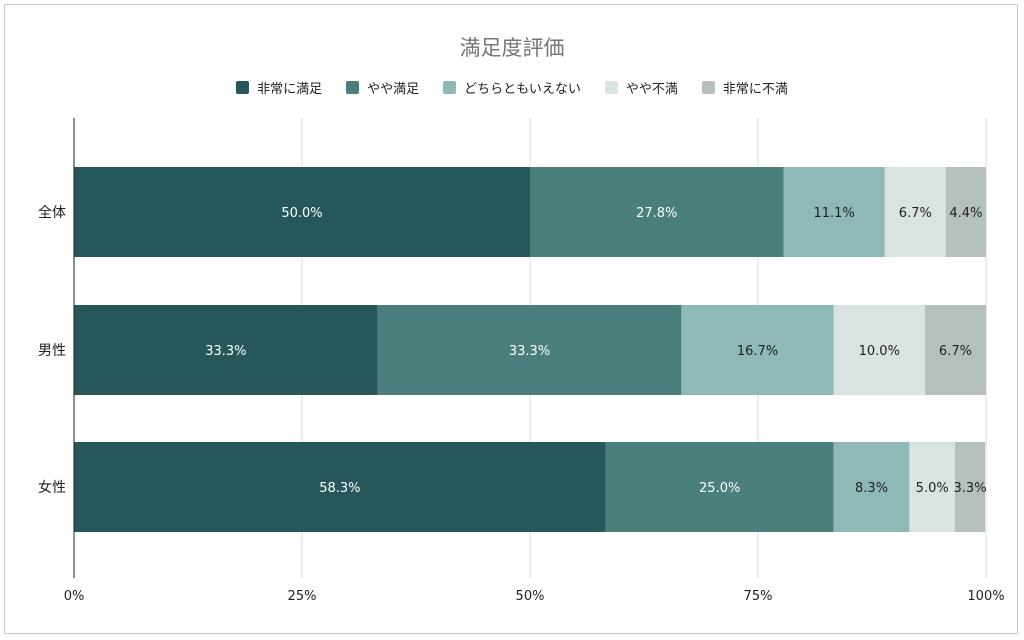 The width and height of the screenshot is (1024, 640). Describe the element at coordinates (52, 487) in the screenshot. I see `category-label: 女性` at that location.